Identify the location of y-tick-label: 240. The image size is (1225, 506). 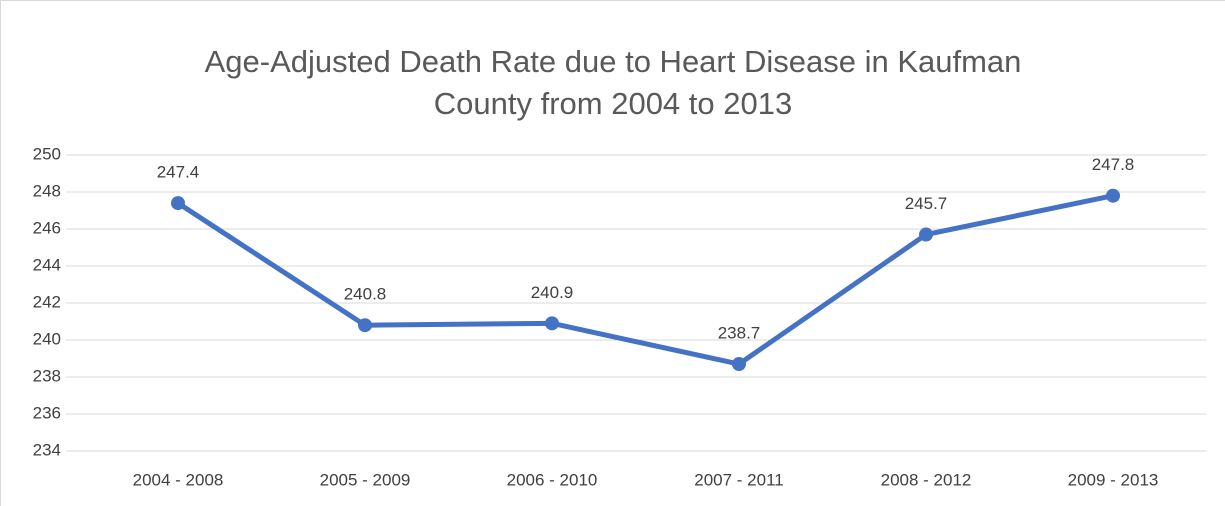
(47, 338).